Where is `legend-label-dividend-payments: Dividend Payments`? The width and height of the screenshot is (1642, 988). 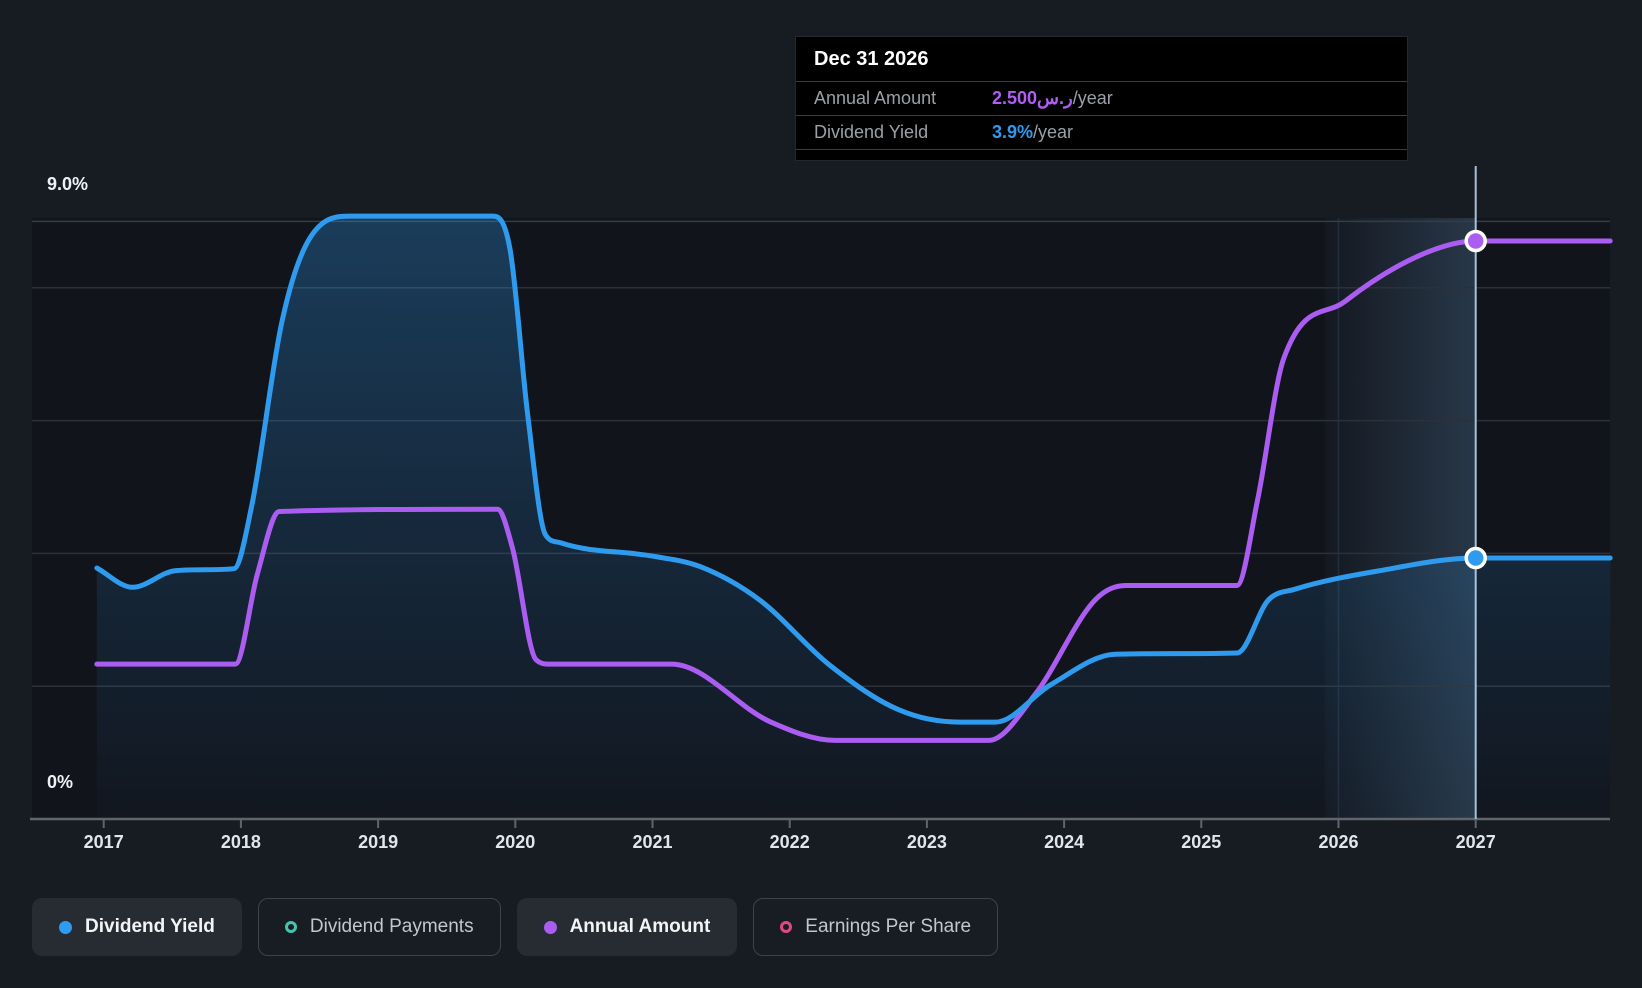 legend-label-dividend-payments: Dividend Payments is located at coordinates (391, 926).